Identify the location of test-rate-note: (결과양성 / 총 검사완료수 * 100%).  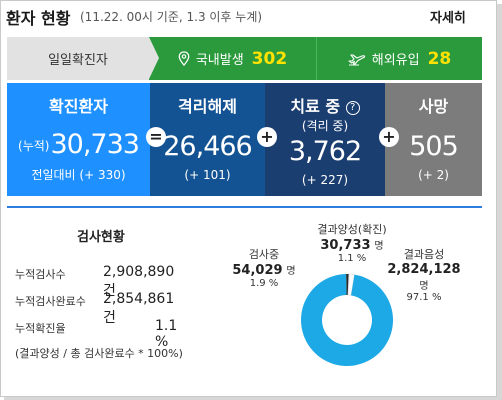
(99, 353).